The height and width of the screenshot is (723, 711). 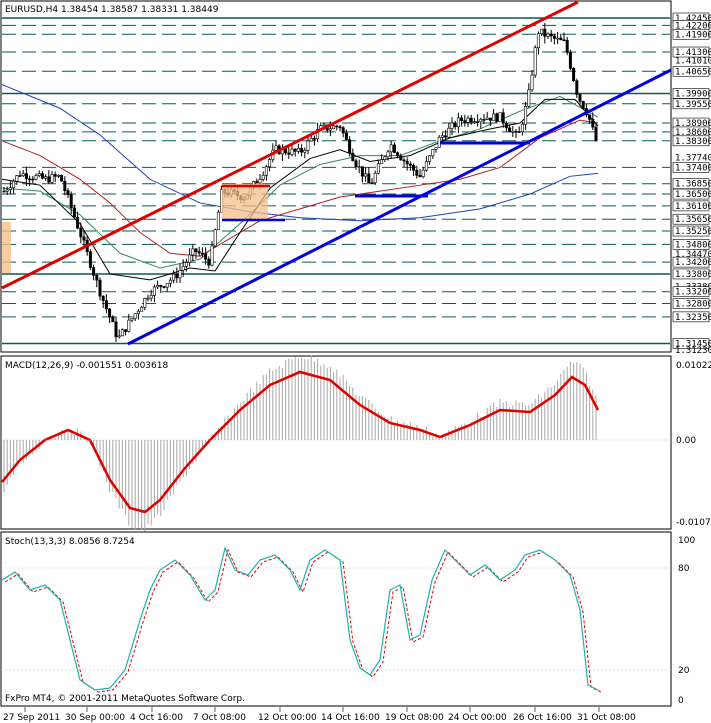 What do you see at coordinates (693, 220) in the screenshot?
I see `price-label: 1.35650` at bounding box center [693, 220].